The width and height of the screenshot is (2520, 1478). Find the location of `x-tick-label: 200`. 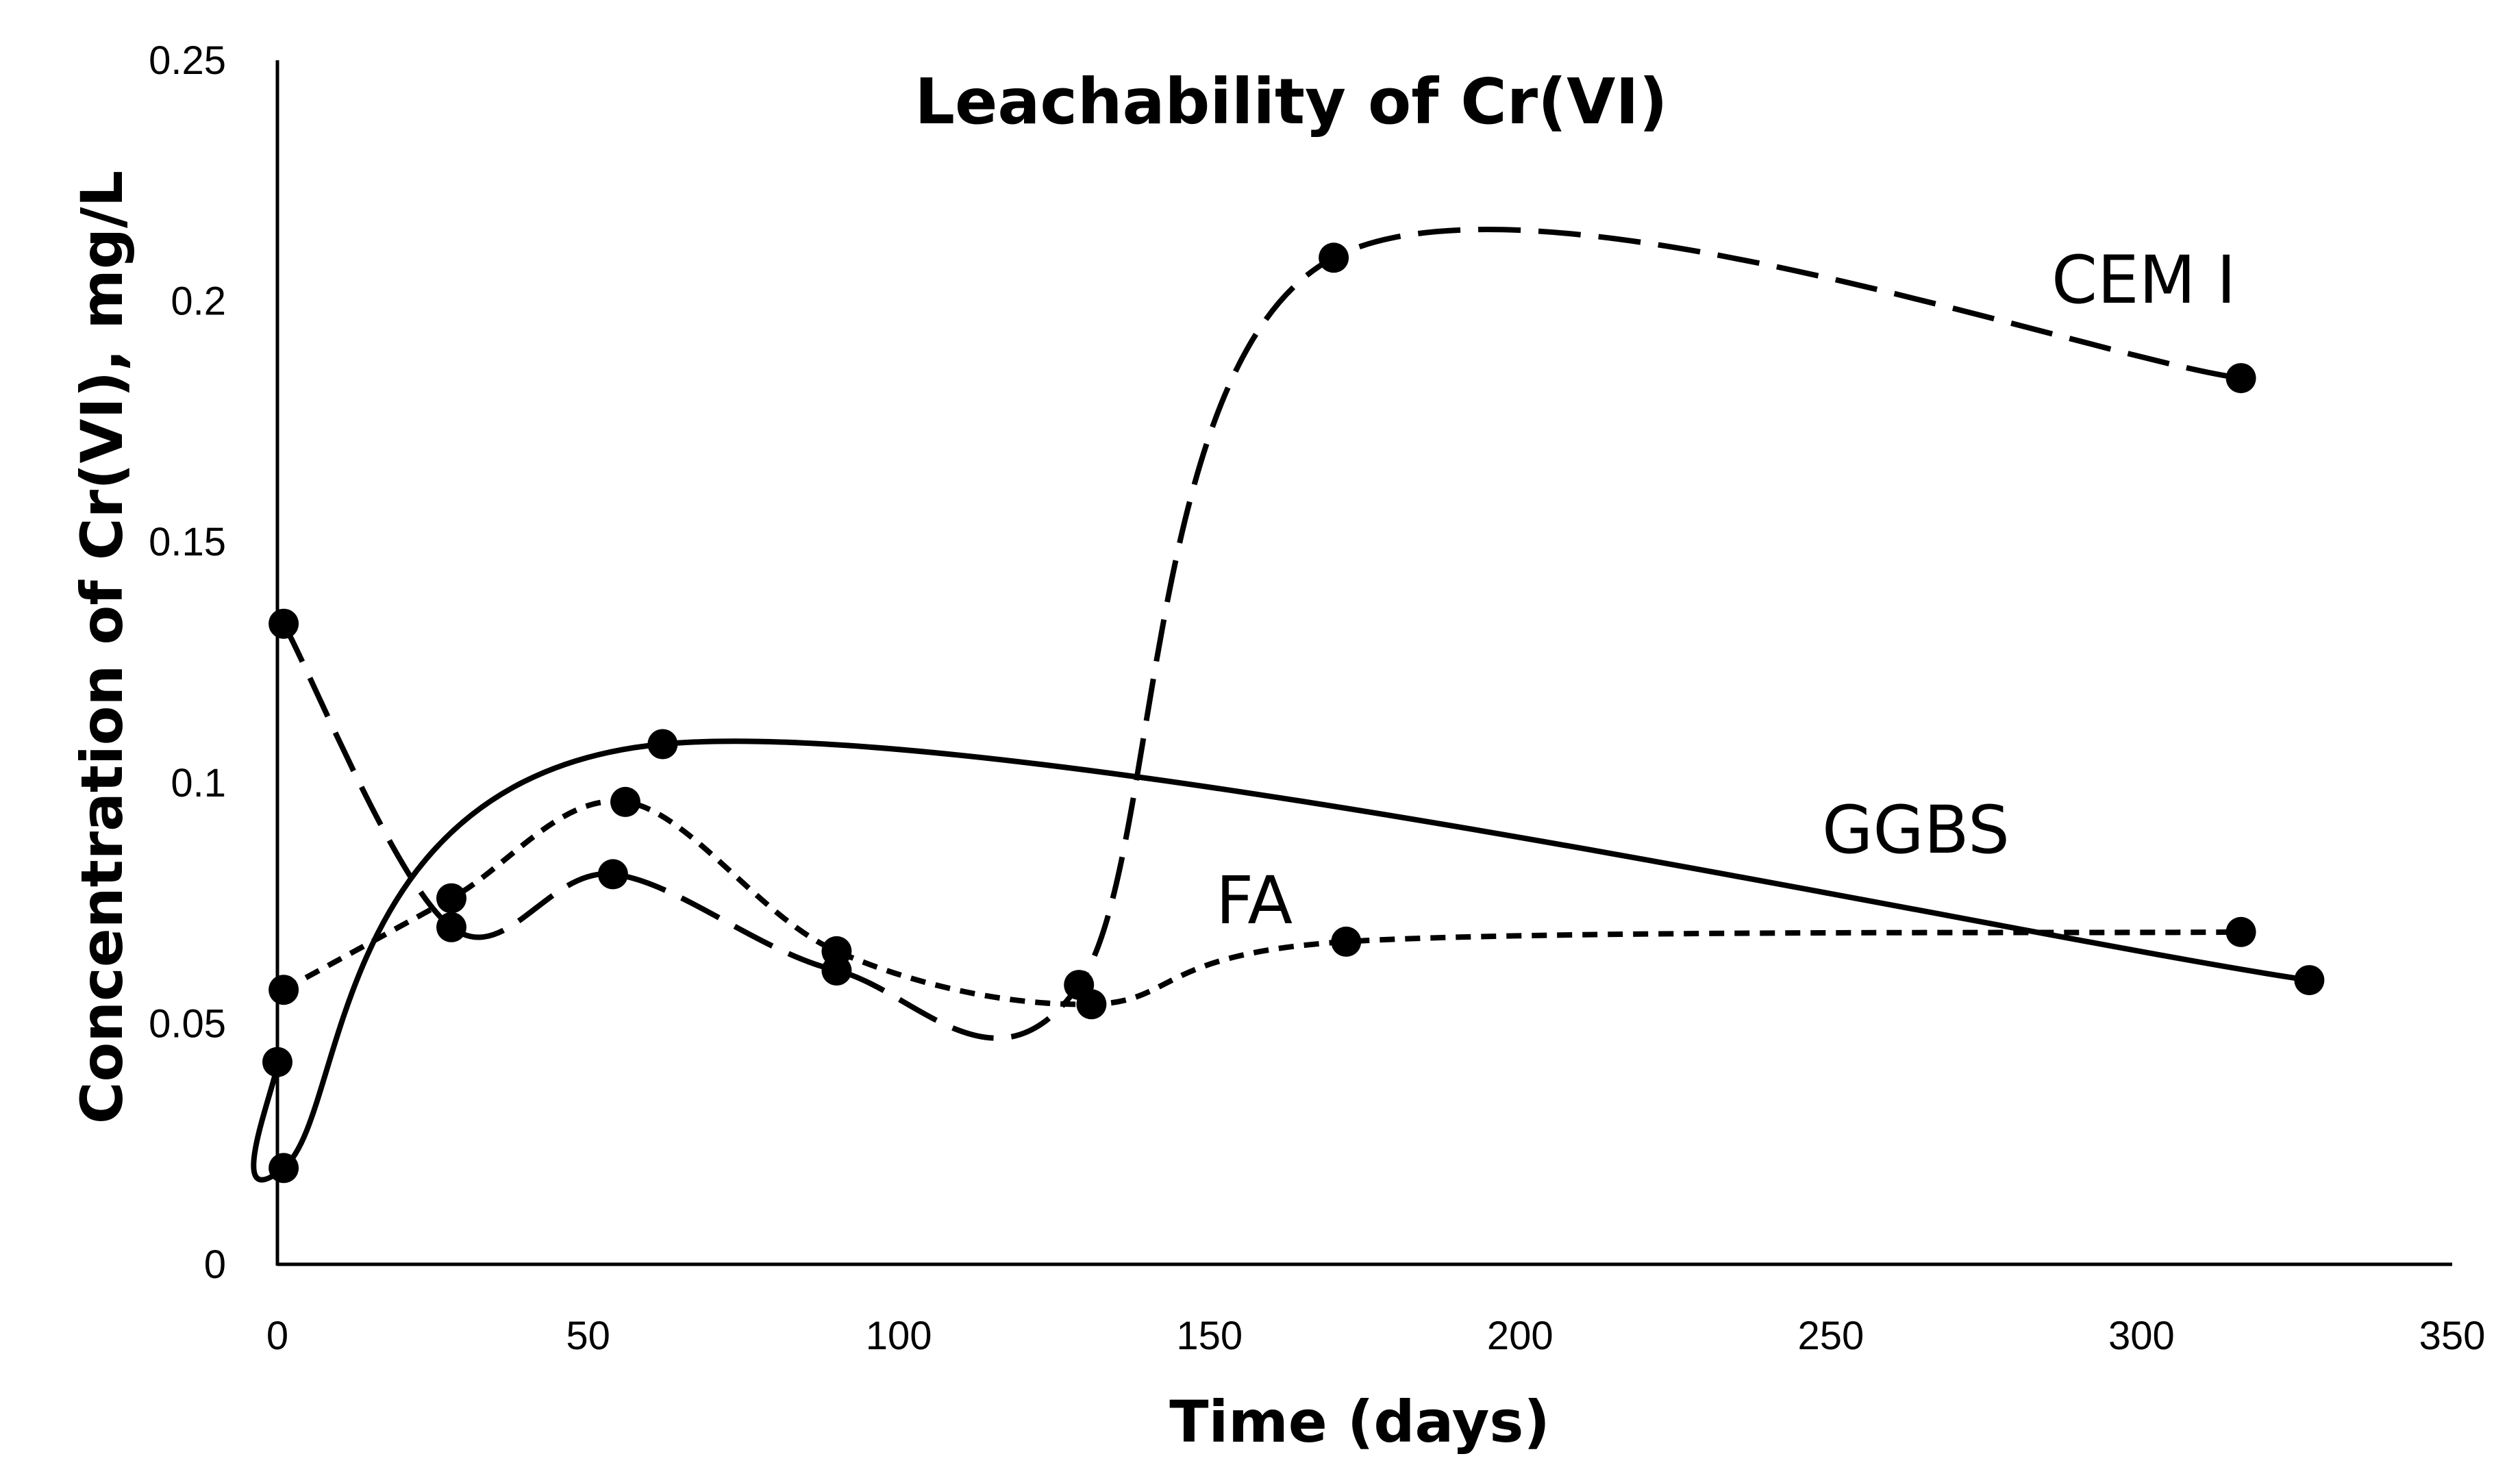

x-tick-label: 200 is located at coordinates (1520, 1336).